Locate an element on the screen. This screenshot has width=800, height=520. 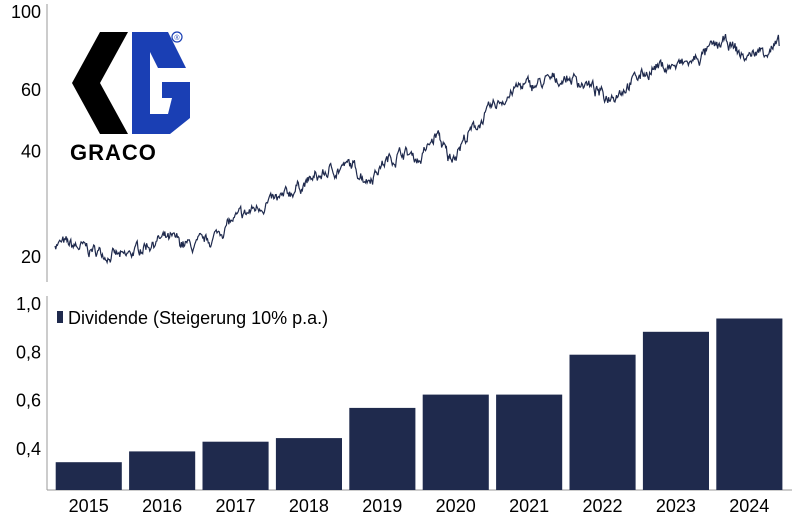
registered-mark: ® is located at coordinates (177, 38).